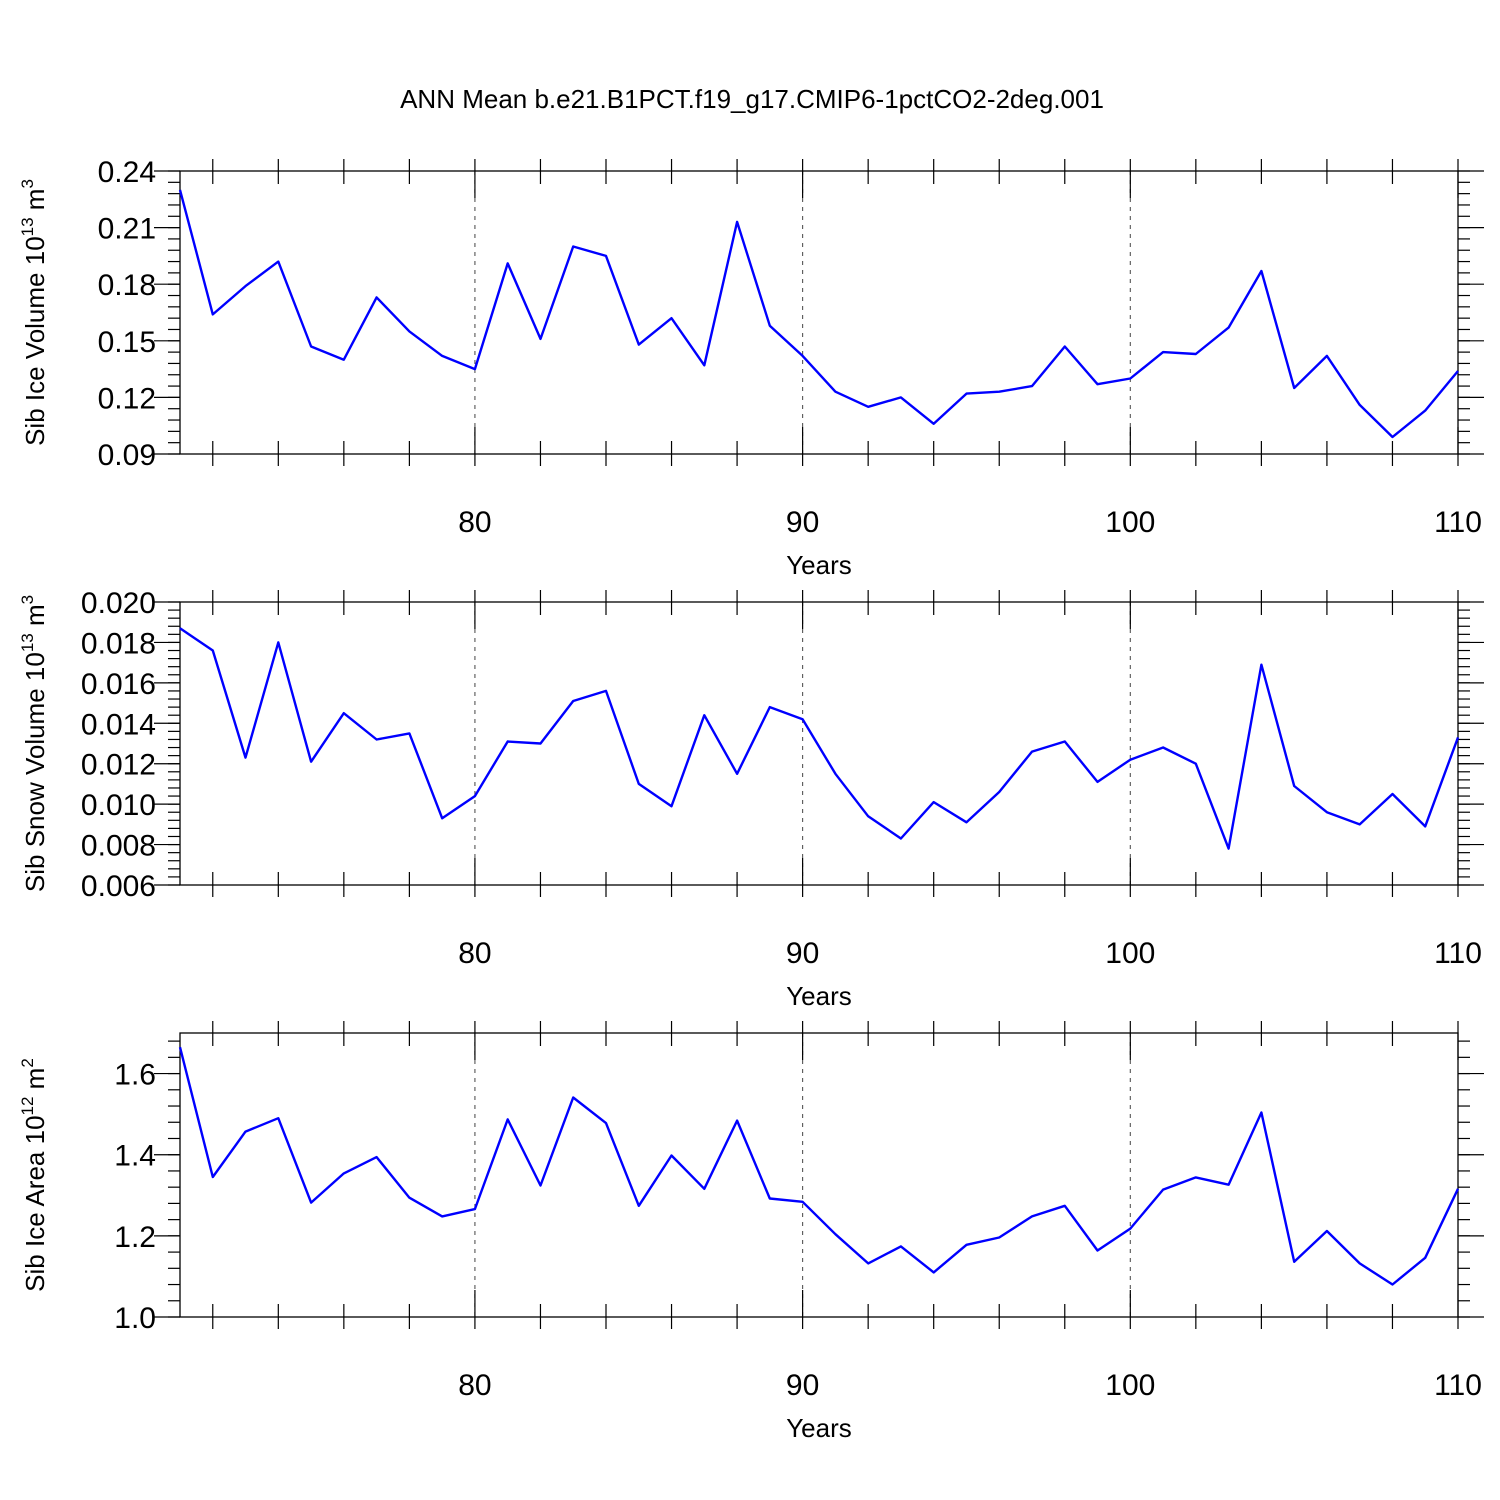 The image size is (1500, 1500). I want to click on y-axis-label: Sib Ice Volume 1013 m3, so click(34, 312).